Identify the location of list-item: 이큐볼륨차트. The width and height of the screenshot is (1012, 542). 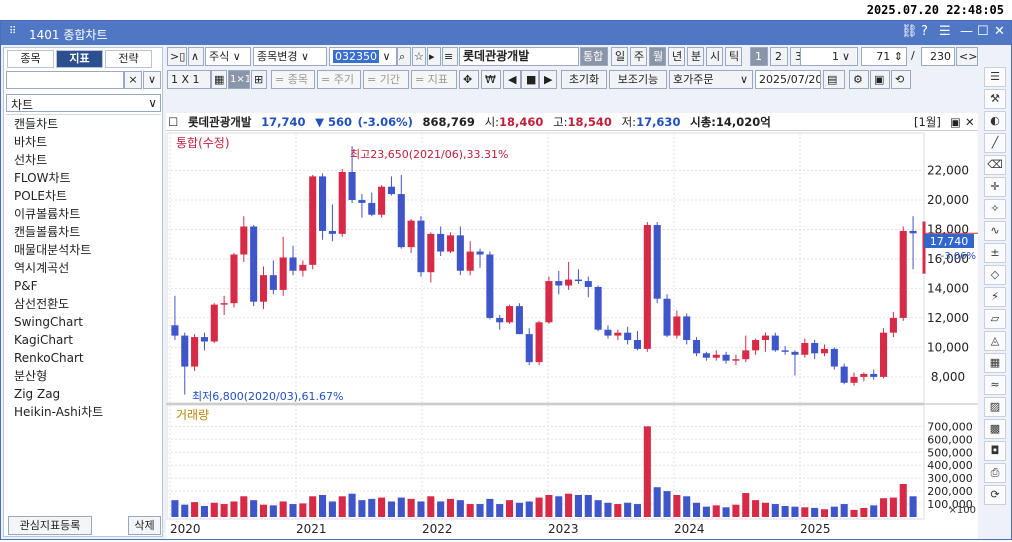
(47, 214).